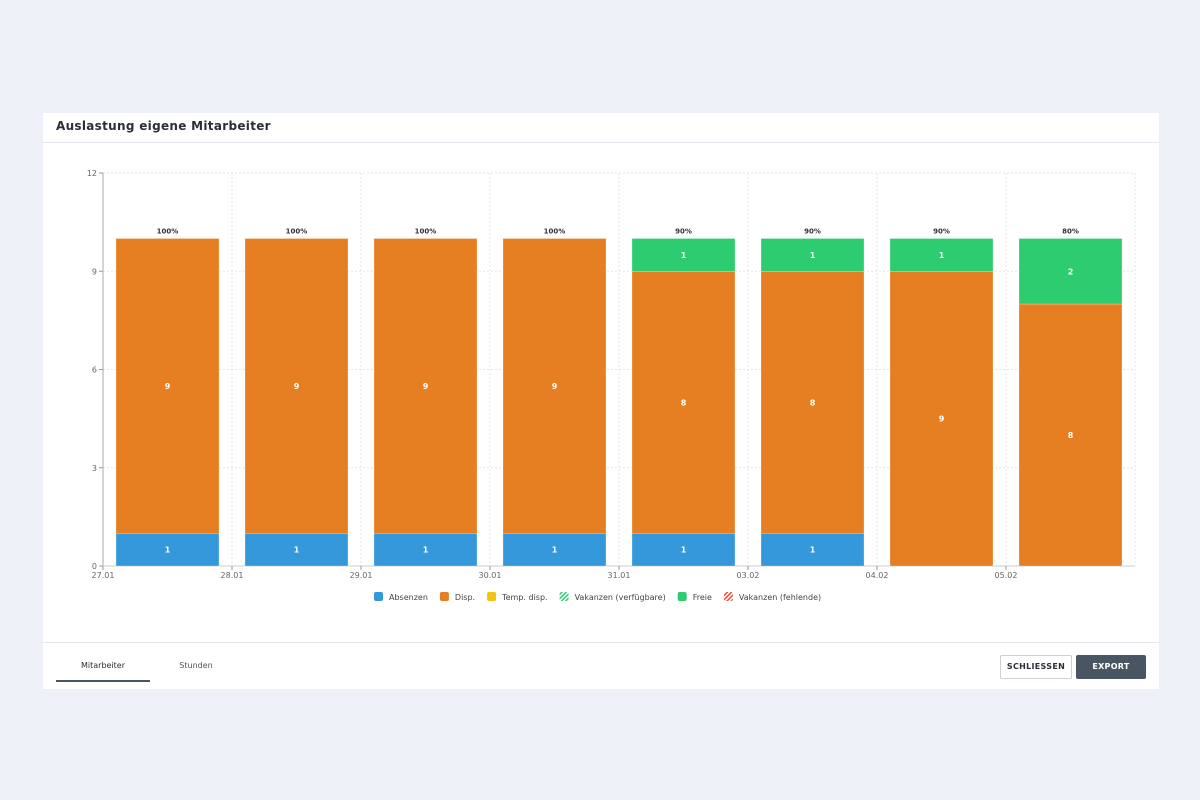  What do you see at coordinates (620, 597) in the screenshot?
I see `legend-label: Vakanzen (verfügbare)` at bounding box center [620, 597].